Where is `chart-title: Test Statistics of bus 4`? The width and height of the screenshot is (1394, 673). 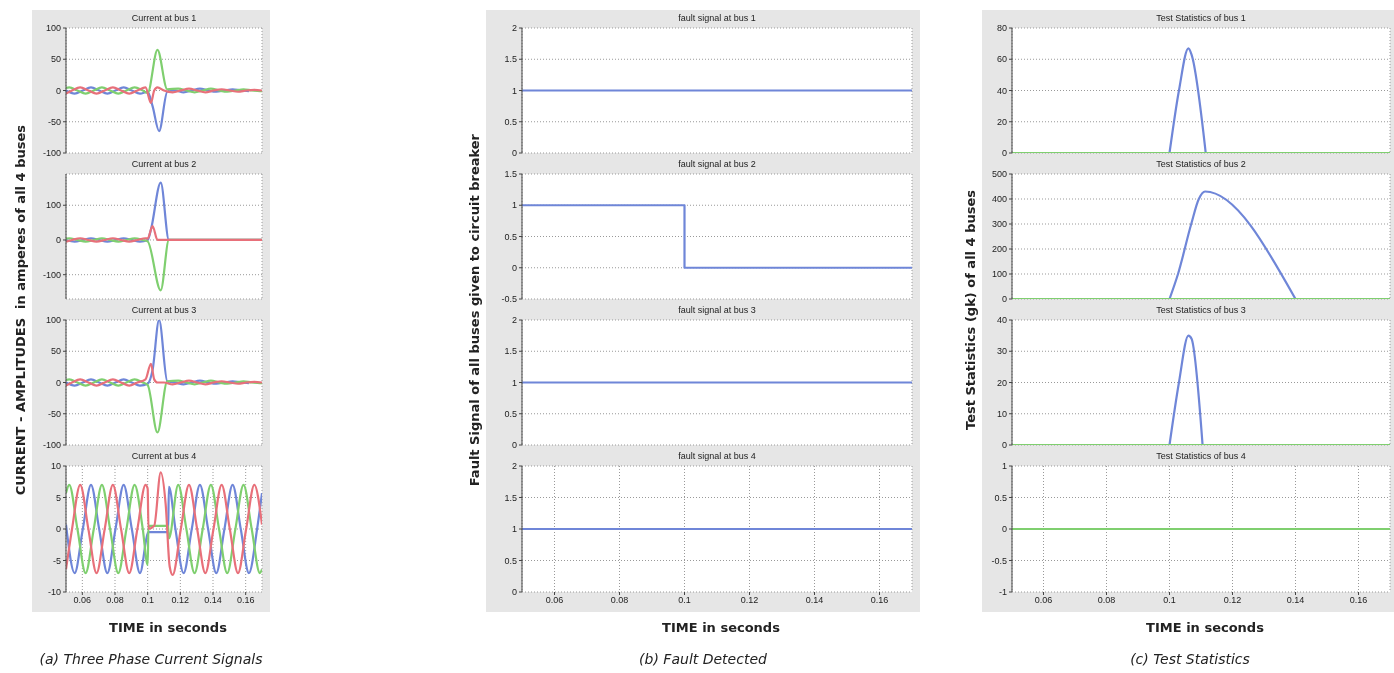 chart-title: Test Statistics of bus 4 is located at coordinates (1201, 456).